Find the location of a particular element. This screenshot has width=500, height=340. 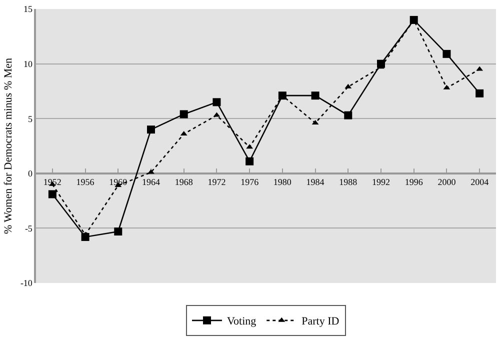

x-tick-label: 2004 is located at coordinates (480, 181).